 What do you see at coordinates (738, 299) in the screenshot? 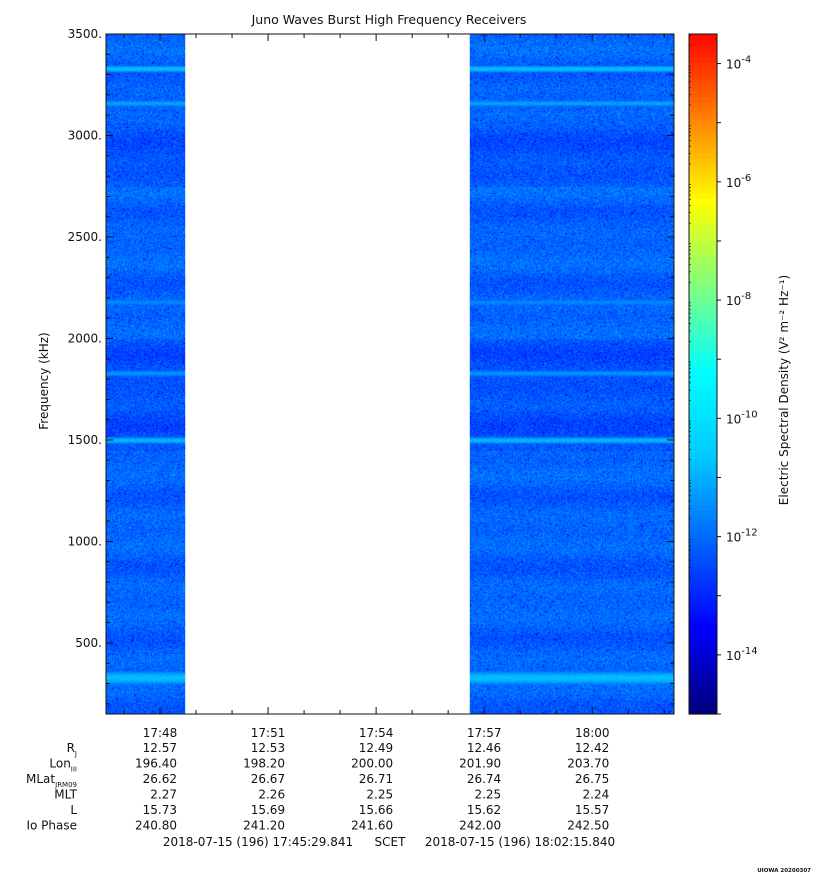
I see `colorbar-tick-label: 10-8` at bounding box center [738, 299].